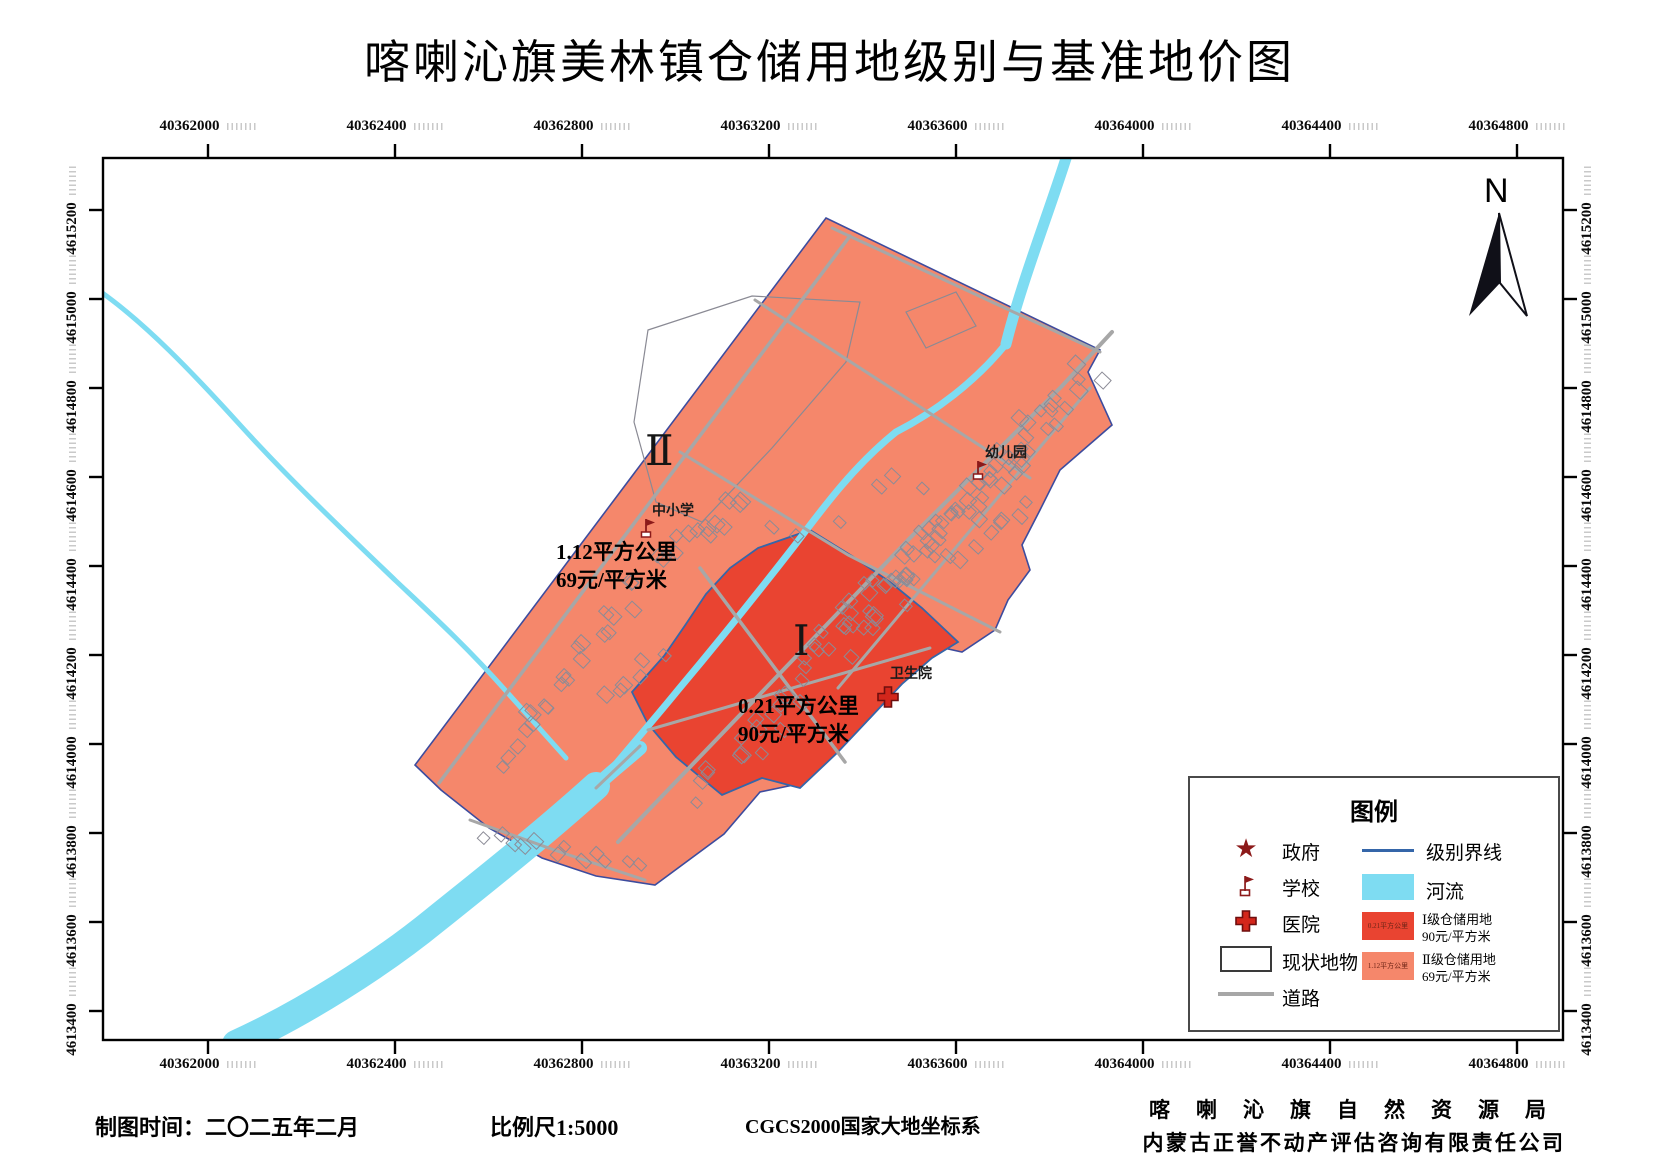 This screenshot has height=1174, width=1659. I want to click on x-axis-label-bottom: 40364800, so click(1517, 1064).